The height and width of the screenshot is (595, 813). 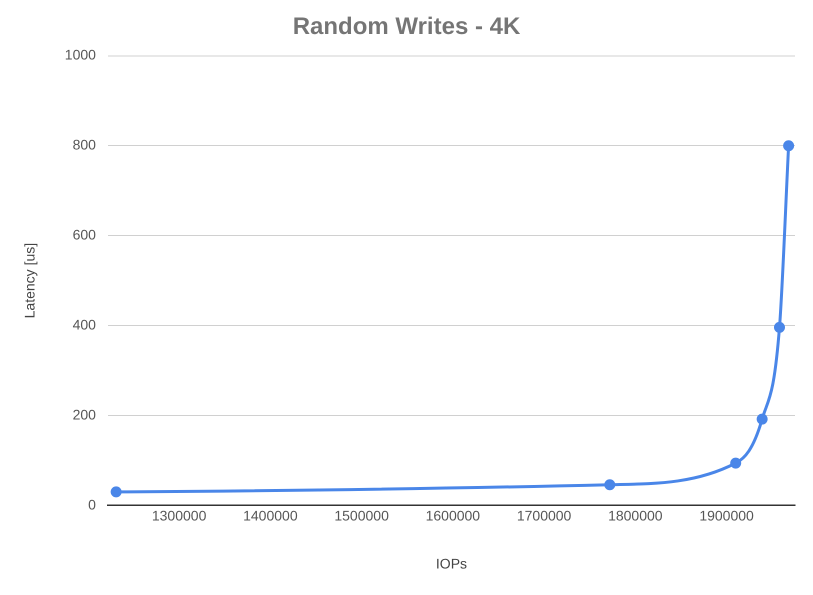 What do you see at coordinates (406, 26) in the screenshot?
I see `chart-title: Random Writes - 4K` at bounding box center [406, 26].